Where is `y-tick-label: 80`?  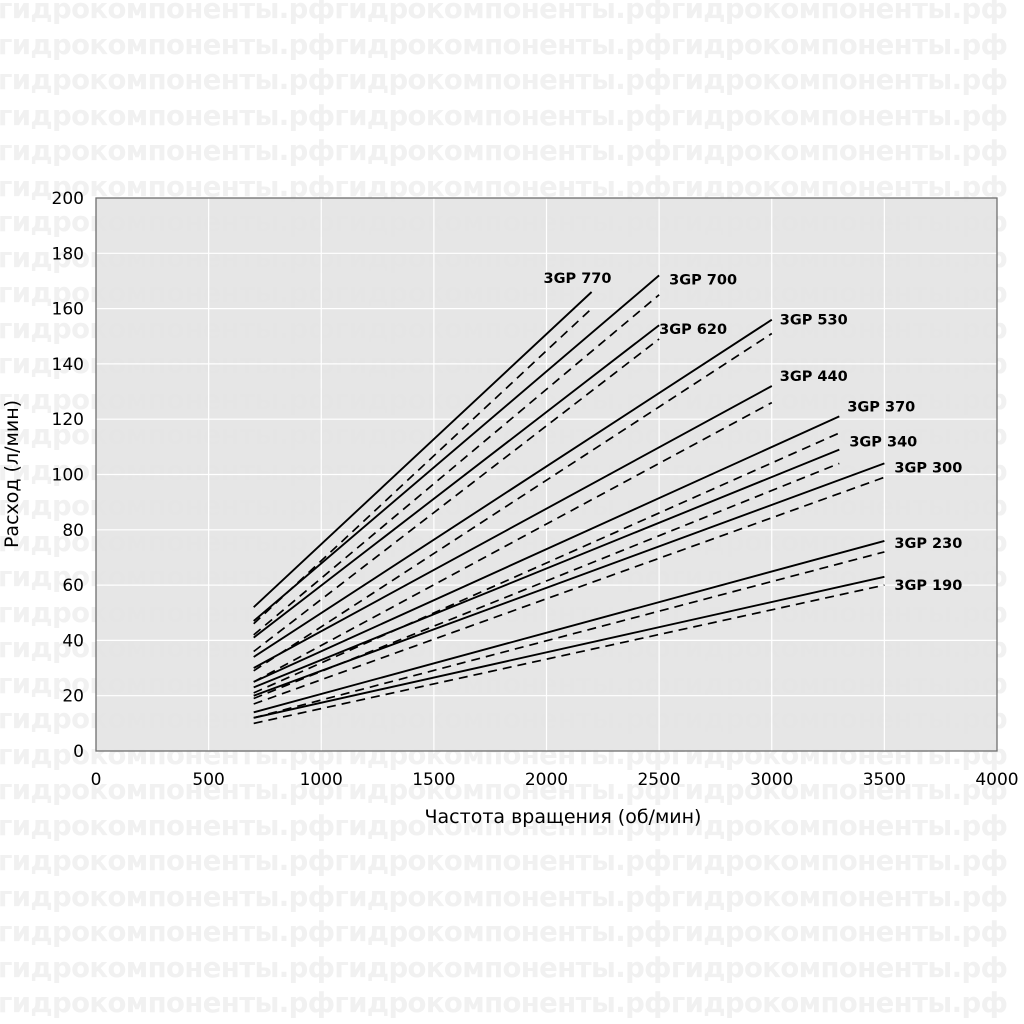
y-tick-label: 80 is located at coordinates (73, 531).